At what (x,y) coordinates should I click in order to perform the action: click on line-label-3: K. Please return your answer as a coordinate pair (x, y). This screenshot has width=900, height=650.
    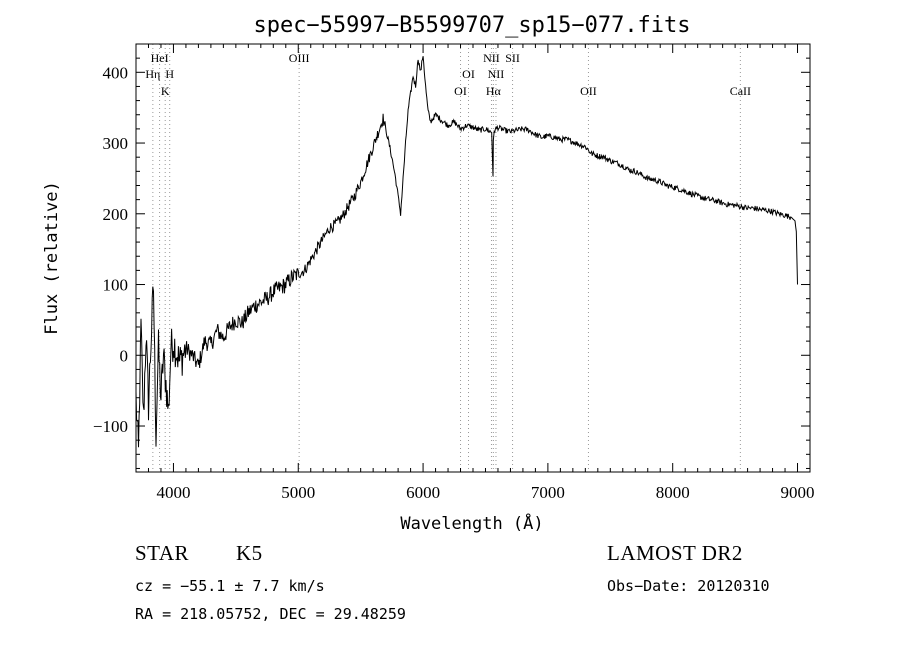
    Looking at the image, I should click on (165, 91).